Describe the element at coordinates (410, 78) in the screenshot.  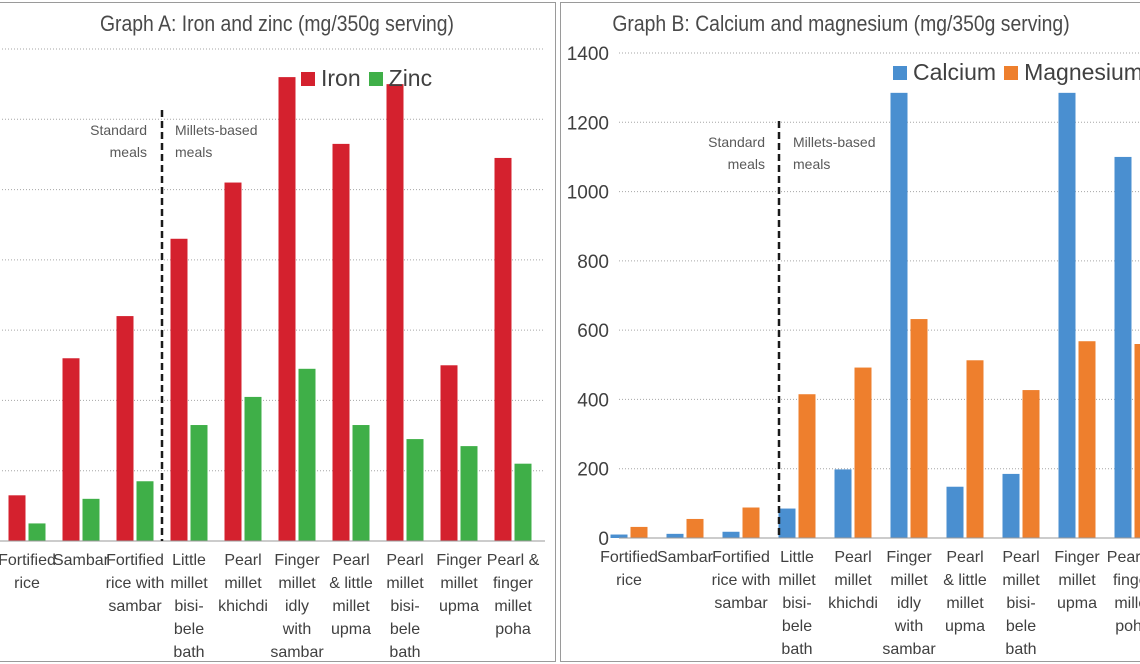
I see `legend-label-zinc: Zinc` at that location.